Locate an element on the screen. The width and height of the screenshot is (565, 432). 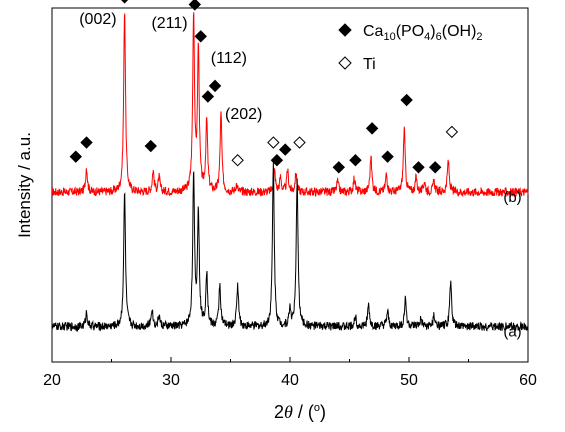
x-axis-label-part: / ( is located at coordinates (303, 412).